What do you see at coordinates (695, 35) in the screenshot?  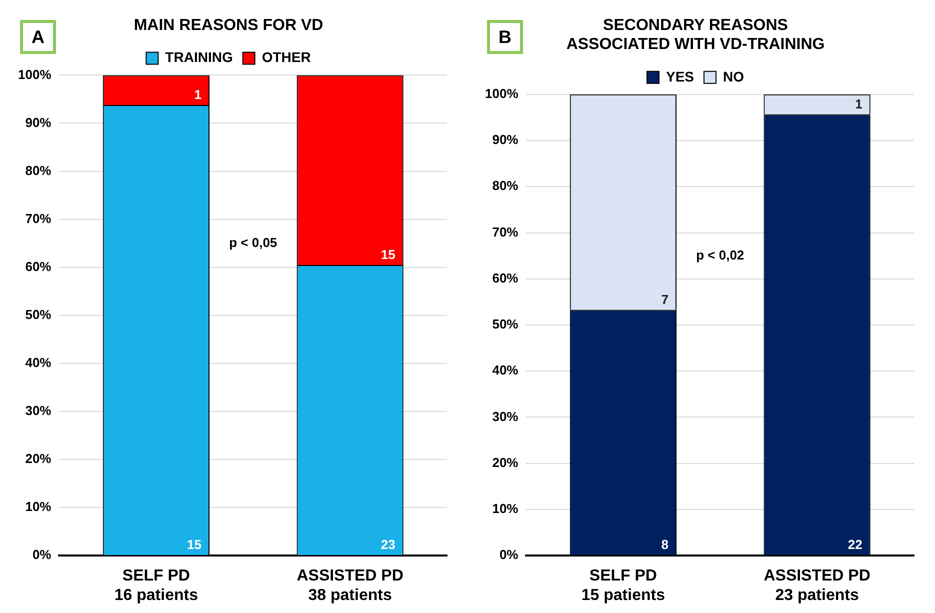 I see `chart-title: SECONDARY REASONS ASSOCIATED WITH VD-TRAINING` at bounding box center [695, 35].